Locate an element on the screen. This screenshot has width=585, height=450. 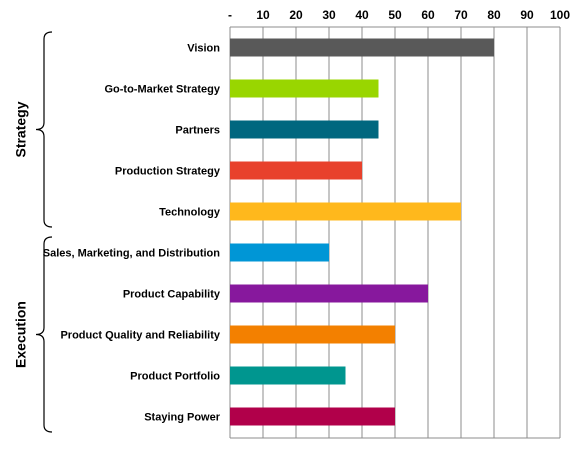
category-label: Staying Power is located at coordinates (182, 418).